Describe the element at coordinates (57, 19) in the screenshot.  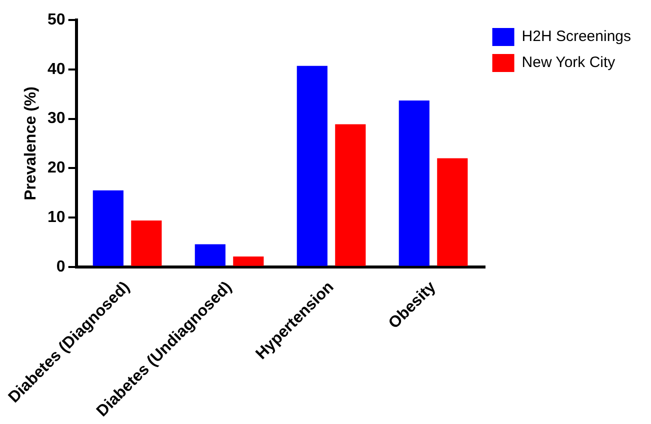
I see `y-tick-label: 50` at that location.